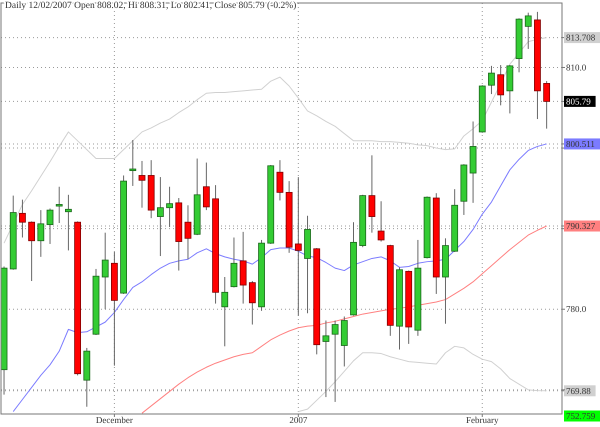 The image size is (600, 427). Describe the element at coordinates (576, 67) in the screenshot. I see `y-tick-label: 810.0` at that location.